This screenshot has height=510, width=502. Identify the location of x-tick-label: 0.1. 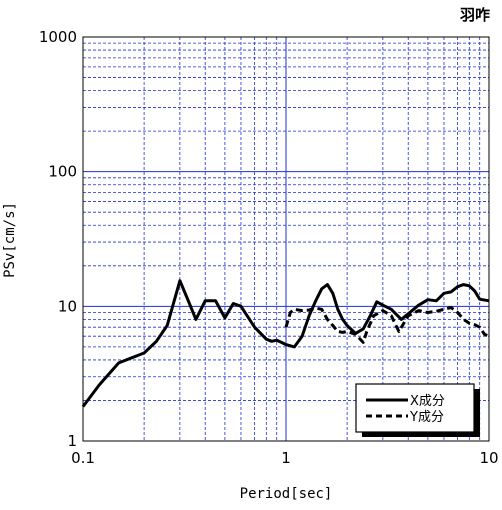
(83, 458).